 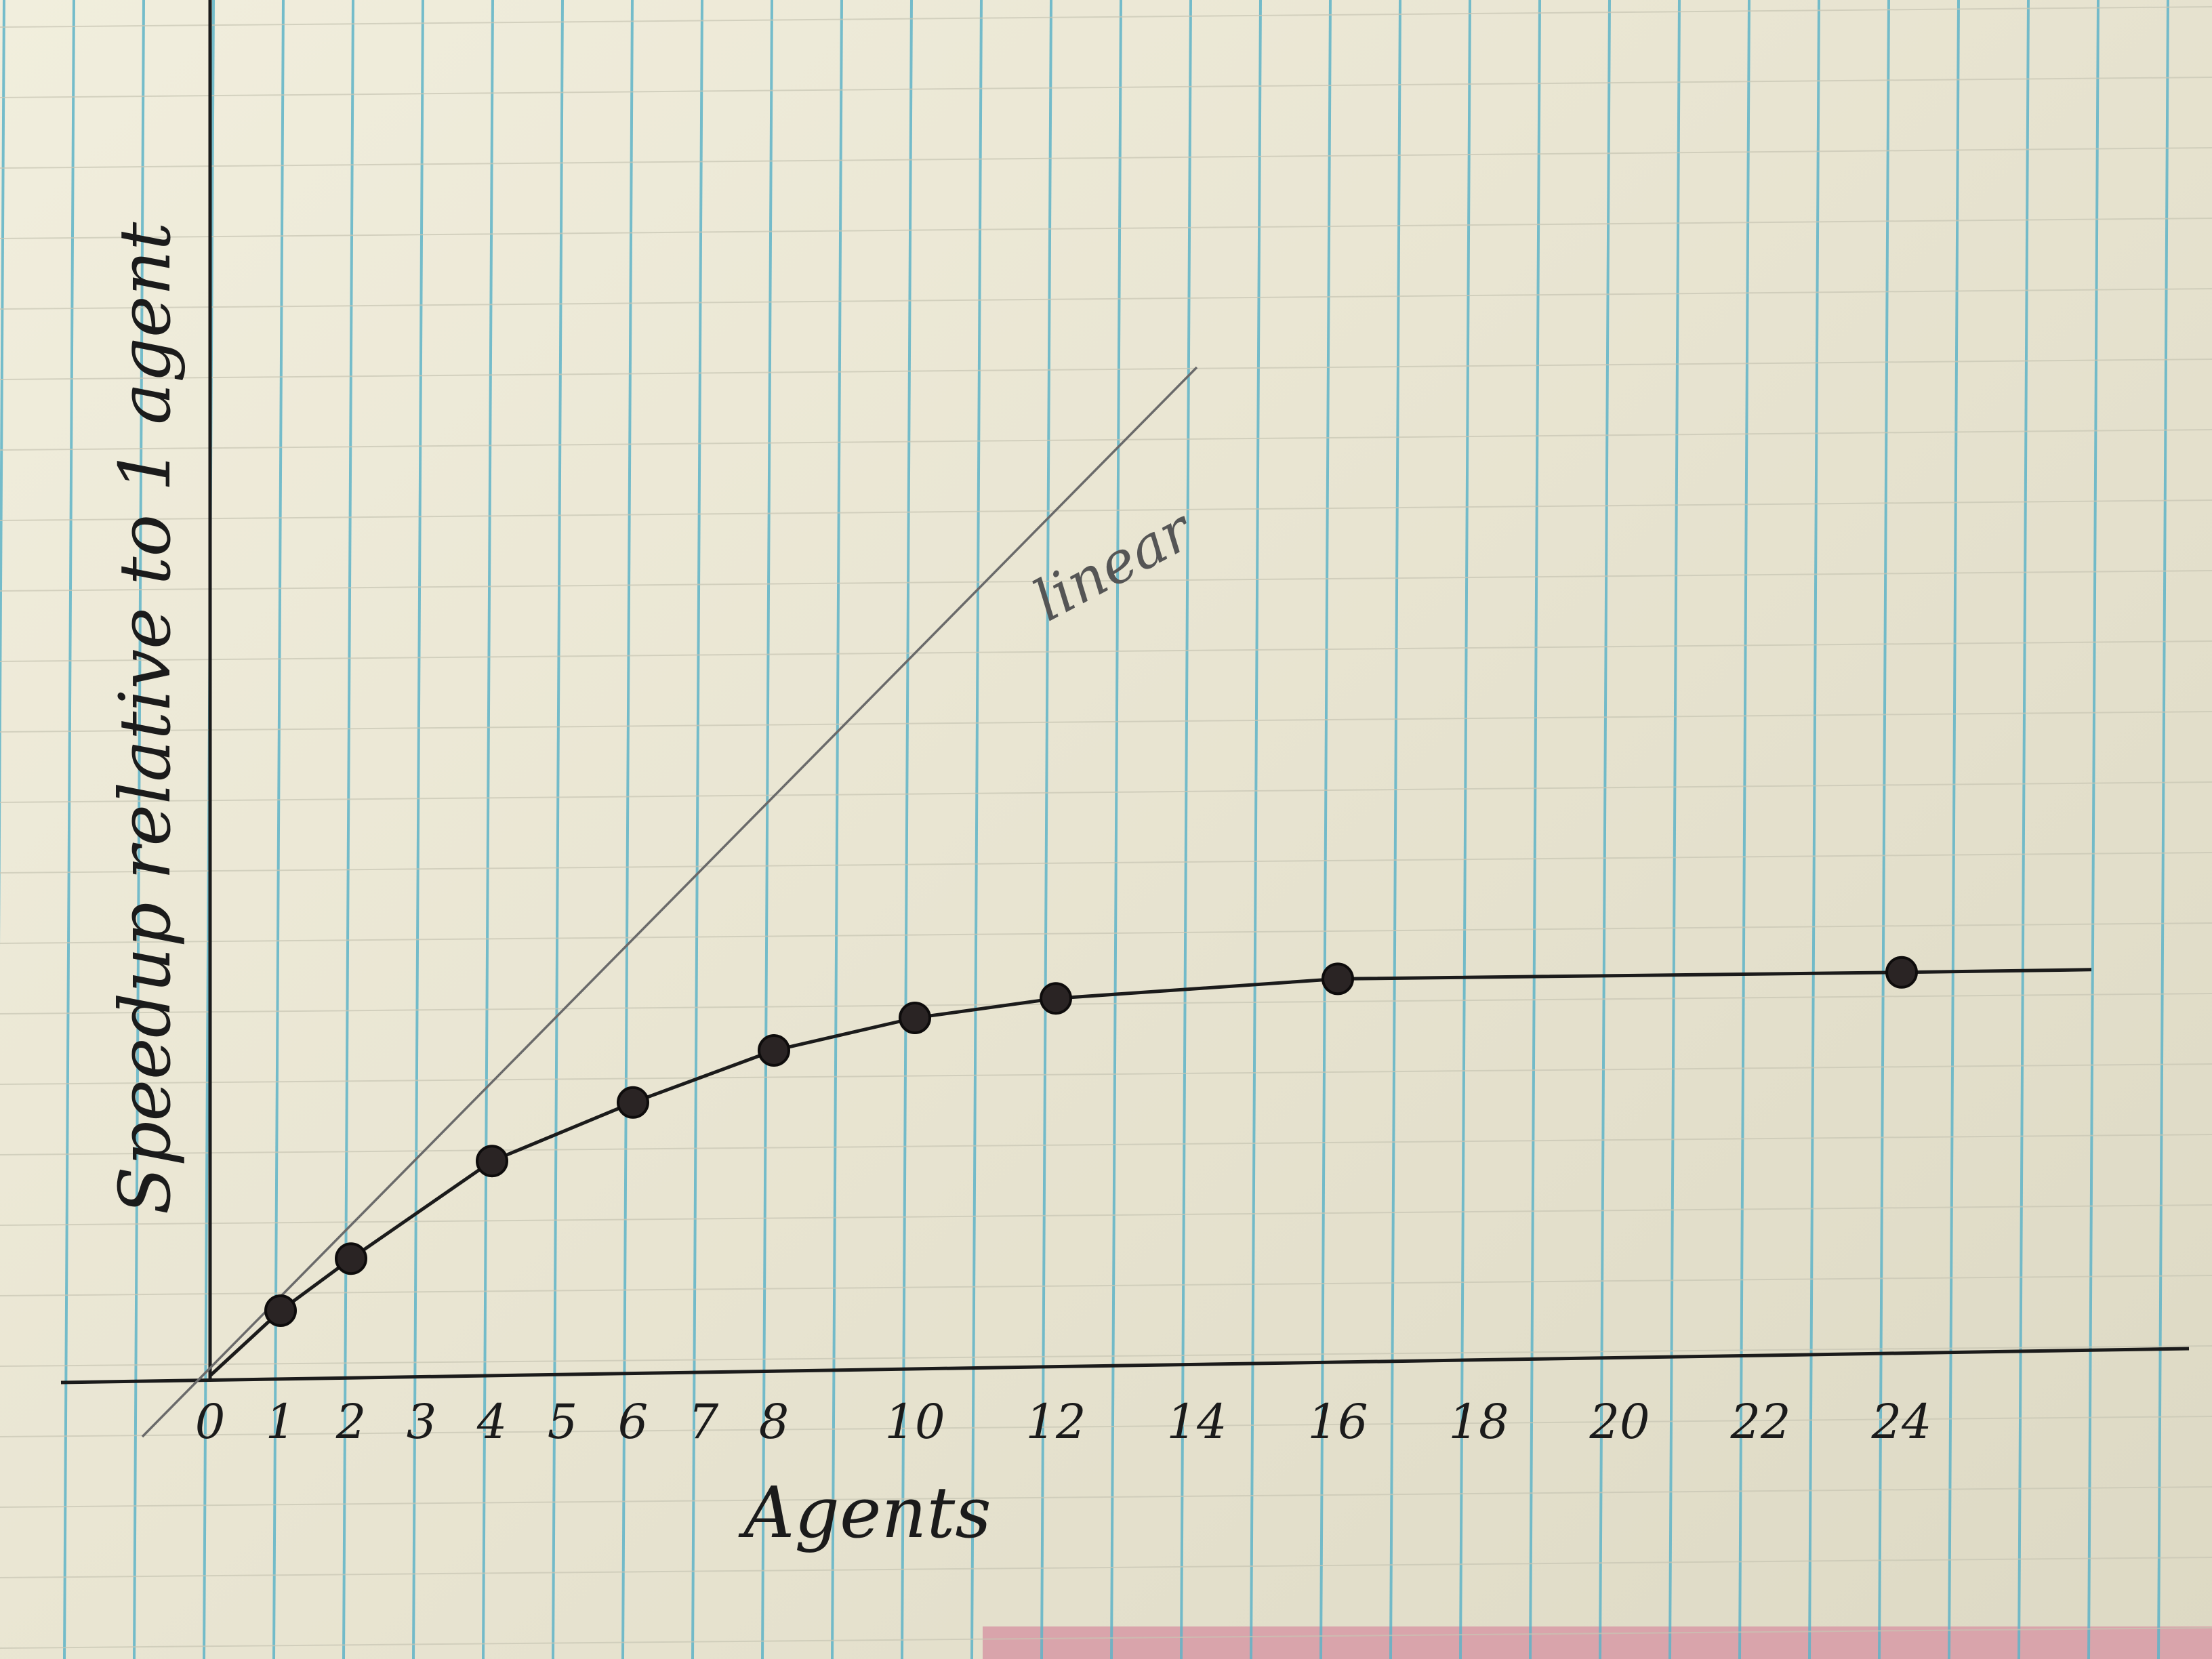 I want to click on x-axis-title: Agents, so click(x=864, y=1512).